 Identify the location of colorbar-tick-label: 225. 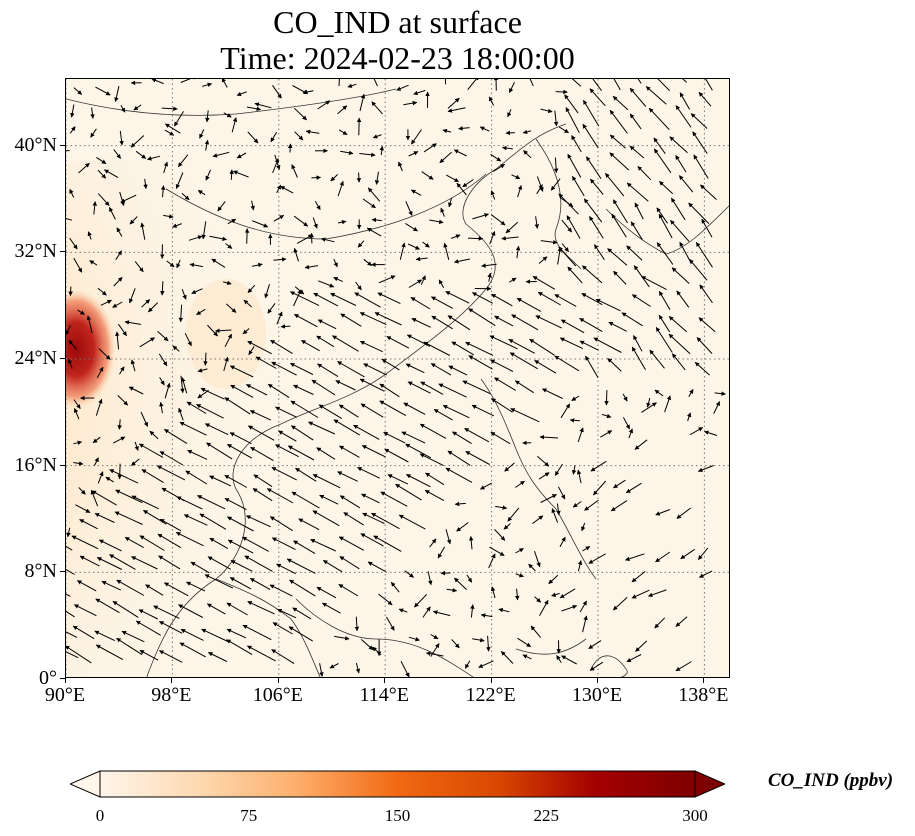
(546, 815).